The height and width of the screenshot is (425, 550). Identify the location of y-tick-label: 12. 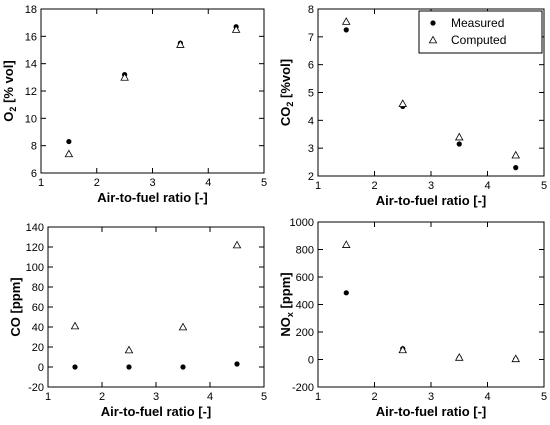
(31, 92).